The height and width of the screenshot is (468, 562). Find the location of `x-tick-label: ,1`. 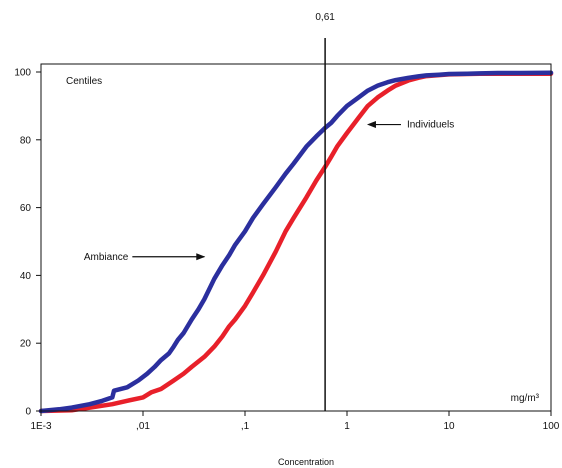

x-tick-label: ,1 is located at coordinates (245, 426).